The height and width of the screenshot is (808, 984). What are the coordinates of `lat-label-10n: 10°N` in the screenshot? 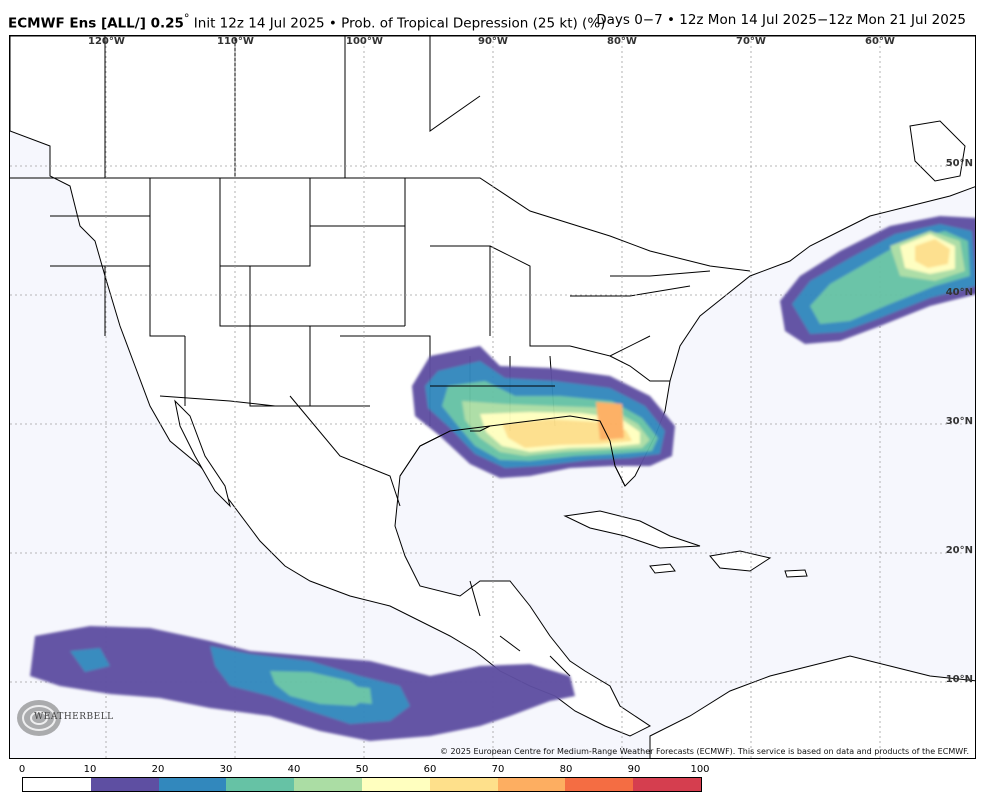 It's located at (959, 679).